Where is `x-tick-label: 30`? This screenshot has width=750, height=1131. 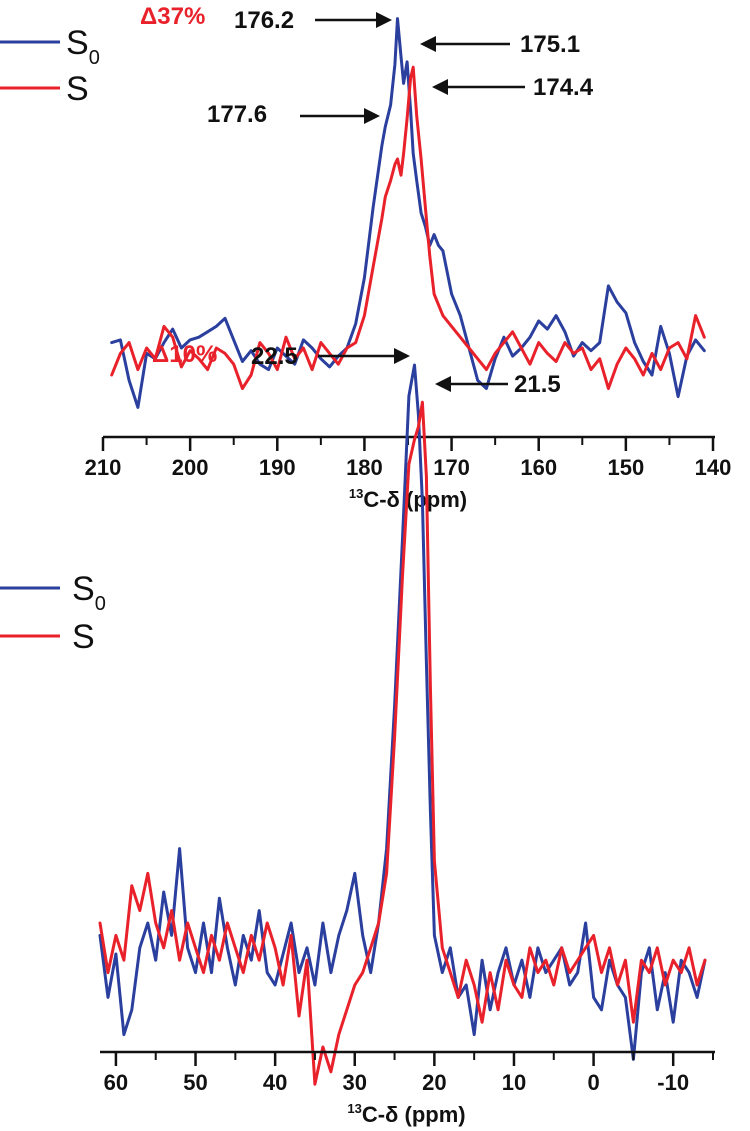 x-tick-label: 30 is located at coordinates (355, 1082).